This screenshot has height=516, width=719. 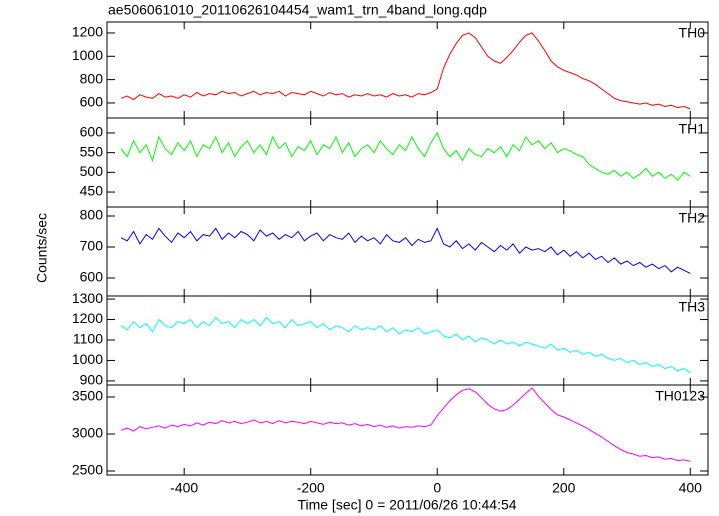 What do you see at coordinates (87, 298) in the screenshot?
I see `y-tick-label: 1300` at bounding box center [87, 298].